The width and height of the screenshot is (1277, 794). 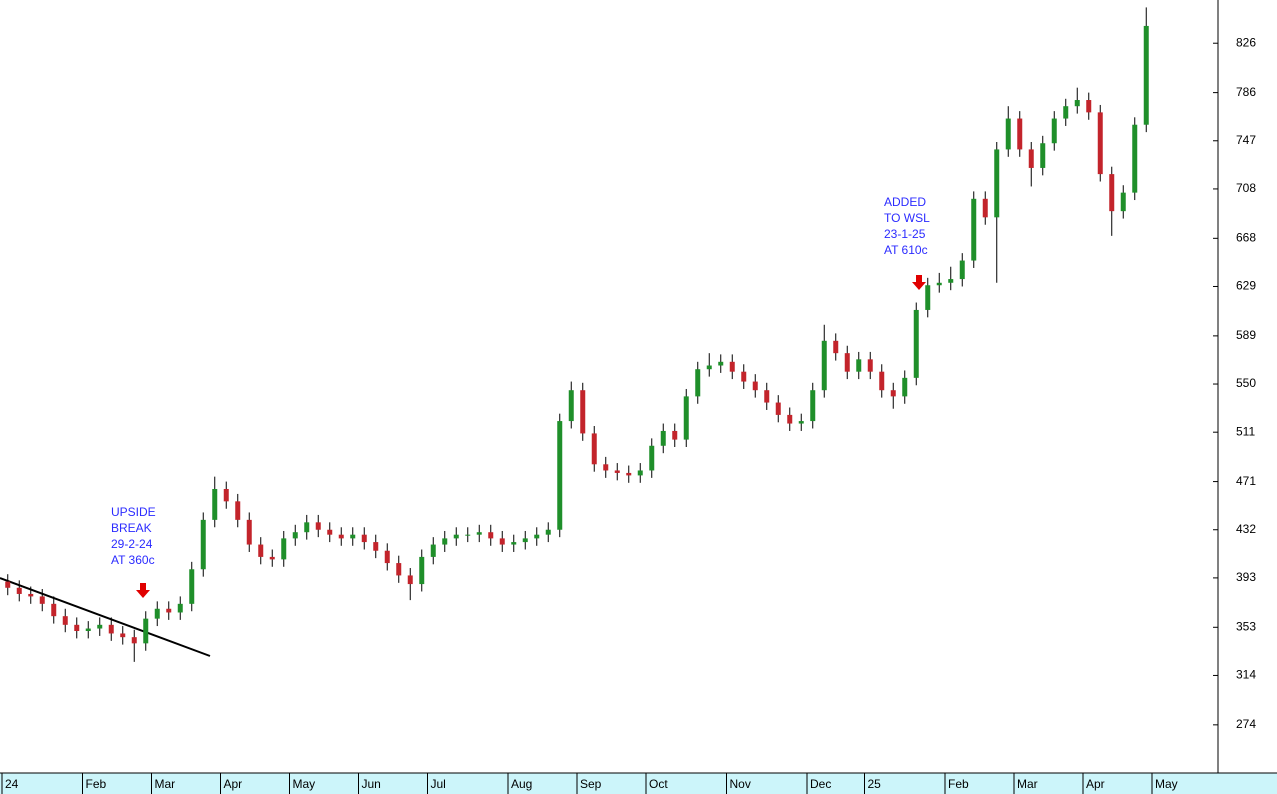 What do you see at coordinates (905, 234) in the screenshot?
I see `annotation: 23-1-25` at bounding box center [905, 234].